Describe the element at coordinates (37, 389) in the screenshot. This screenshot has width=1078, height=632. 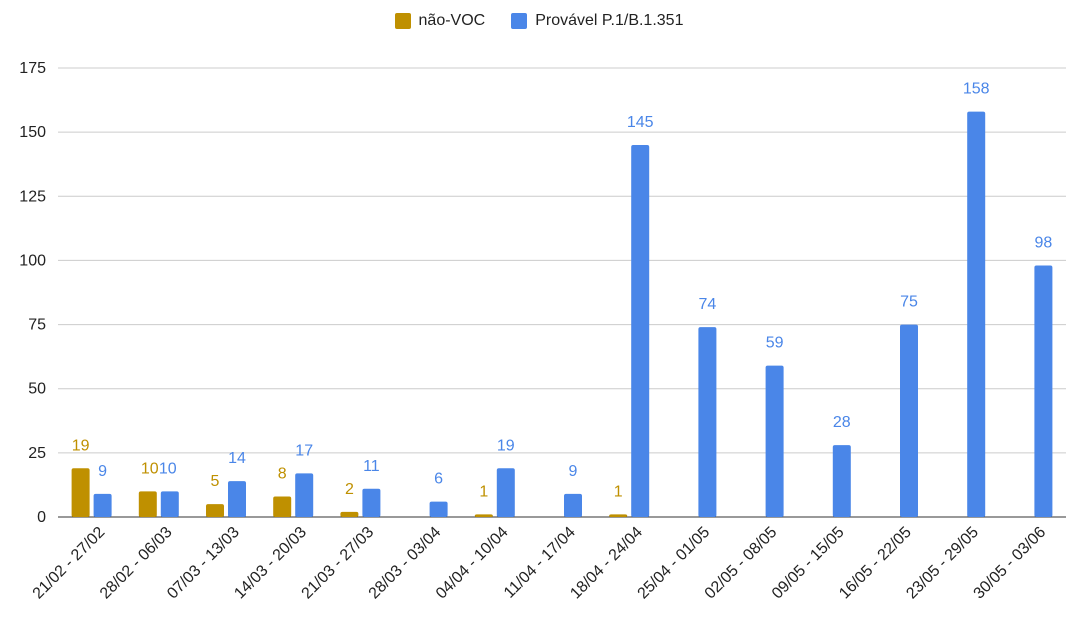
I see `y-tick-label: 50` at that location.